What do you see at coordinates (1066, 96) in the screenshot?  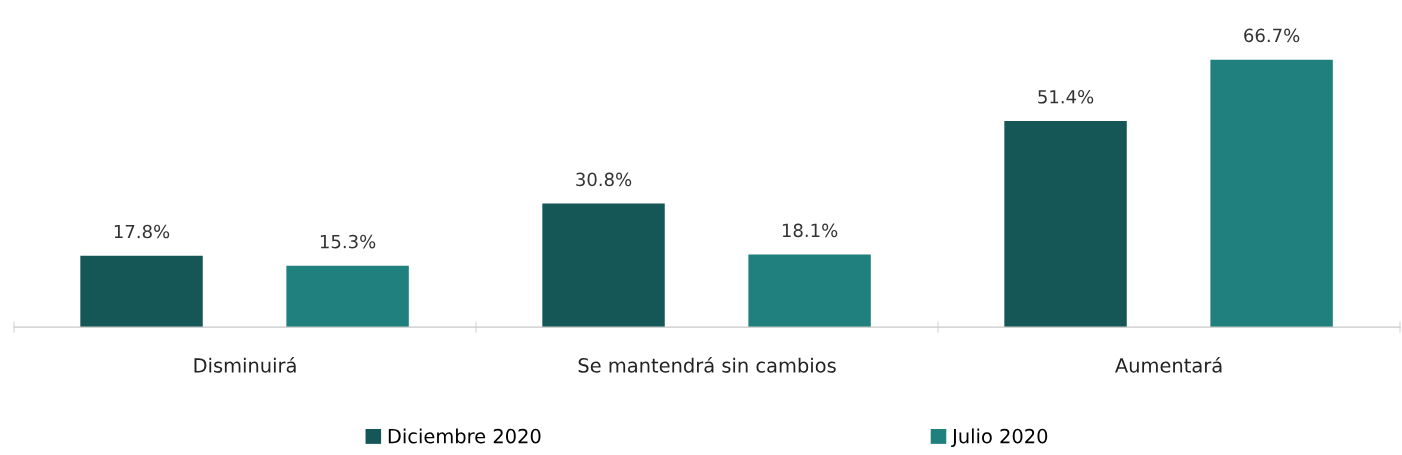 I see `data-label: 51.4%` at bounding box center [1066, 96].